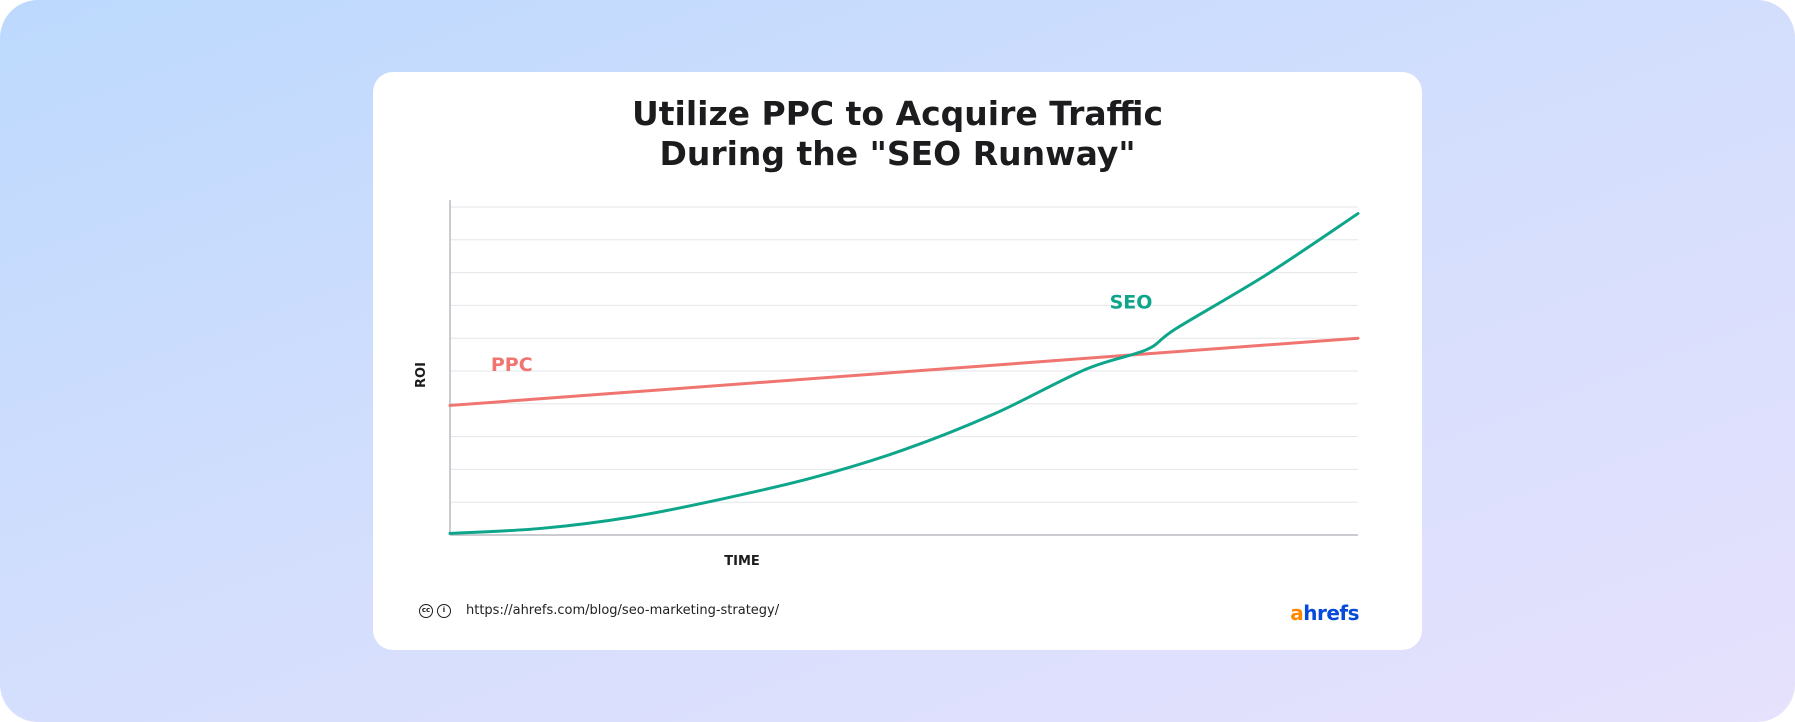  What do you see at coordinates (897, 113) in the screenshot?
I see `chart-title-line-1: Utilize PPC to Acquire Traffic` at bounding box center [897, 113].